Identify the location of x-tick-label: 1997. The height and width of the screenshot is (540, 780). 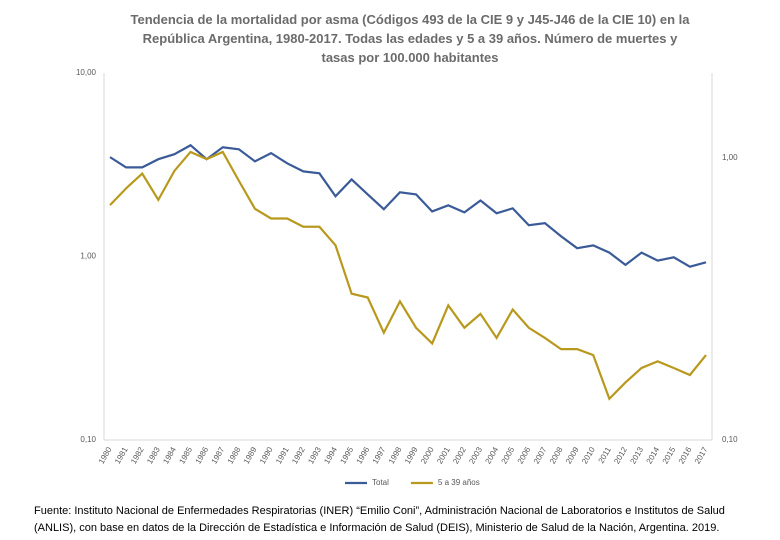
(379, 455).